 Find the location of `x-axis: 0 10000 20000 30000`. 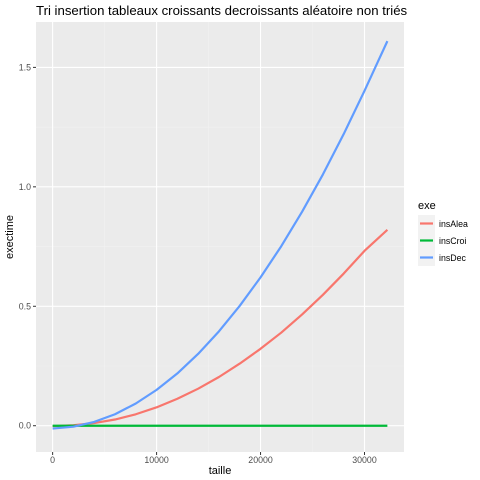

x-axis: 0 10000 20000 30000 is located at coordinates (213, 458).